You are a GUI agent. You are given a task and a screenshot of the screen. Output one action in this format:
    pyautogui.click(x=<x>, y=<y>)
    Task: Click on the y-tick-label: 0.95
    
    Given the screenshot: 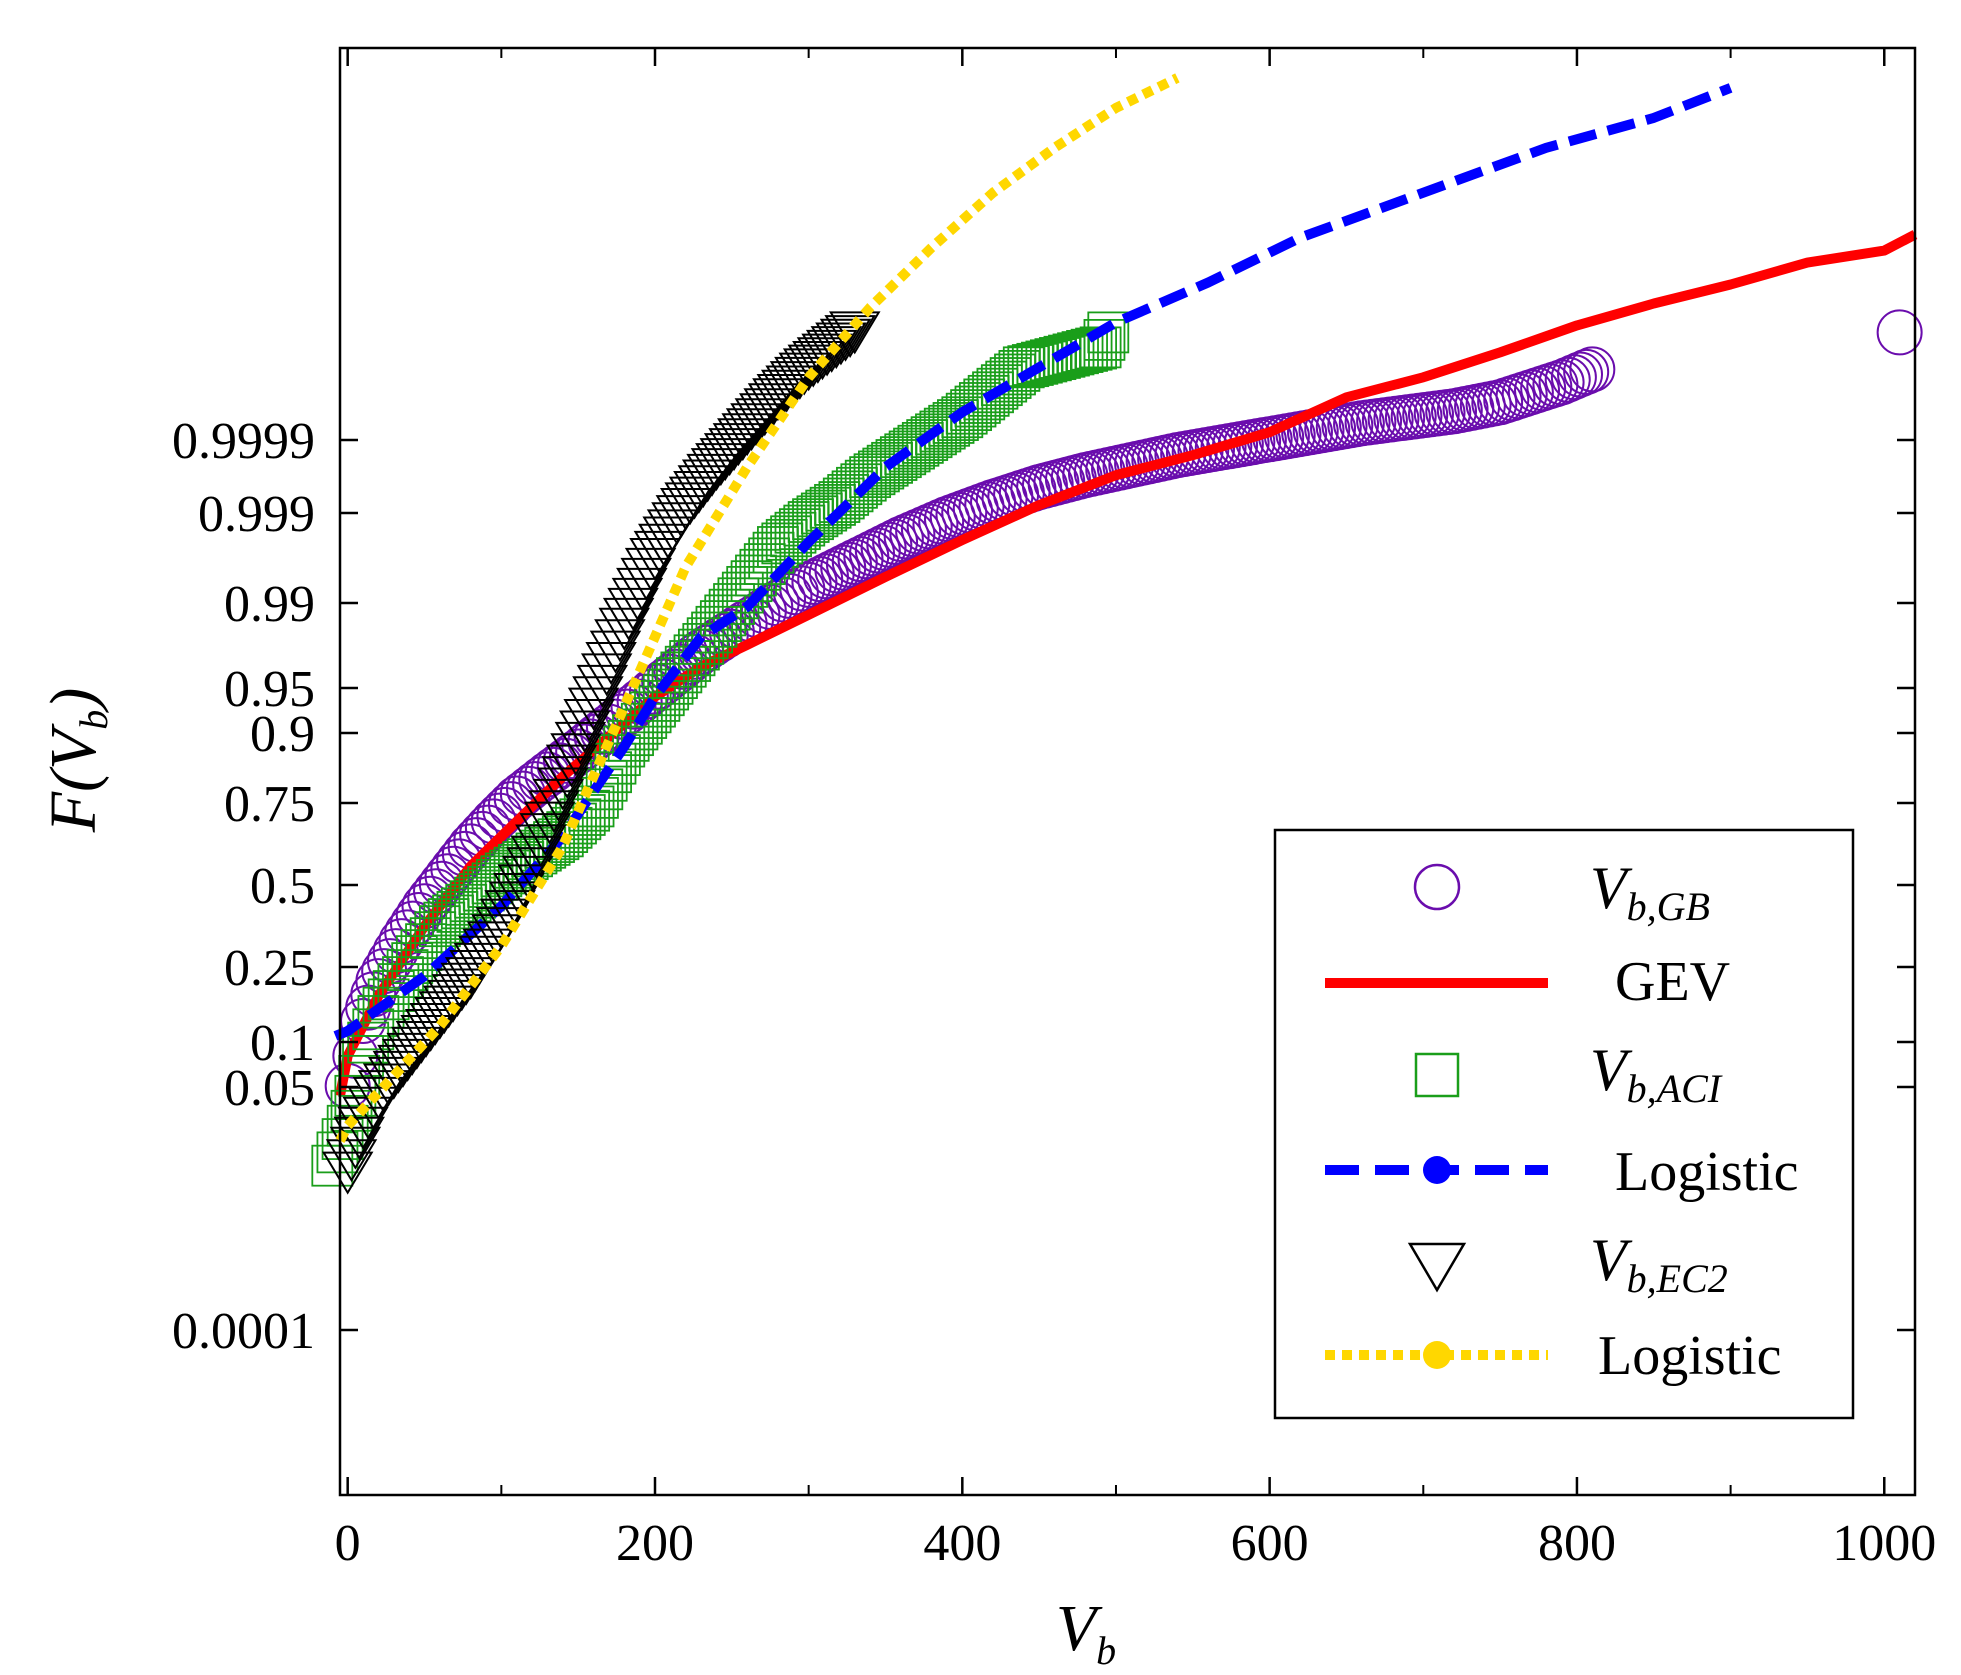 What is the action you would take?
    pyautogui.click(x=269, y=689)
    